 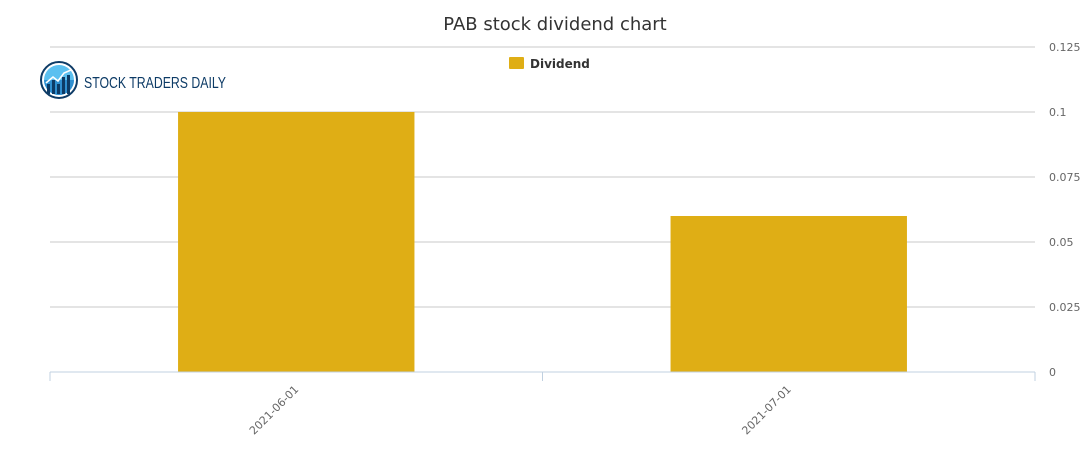 I want to click on legend: Dividend, so click(x=549, y=64).